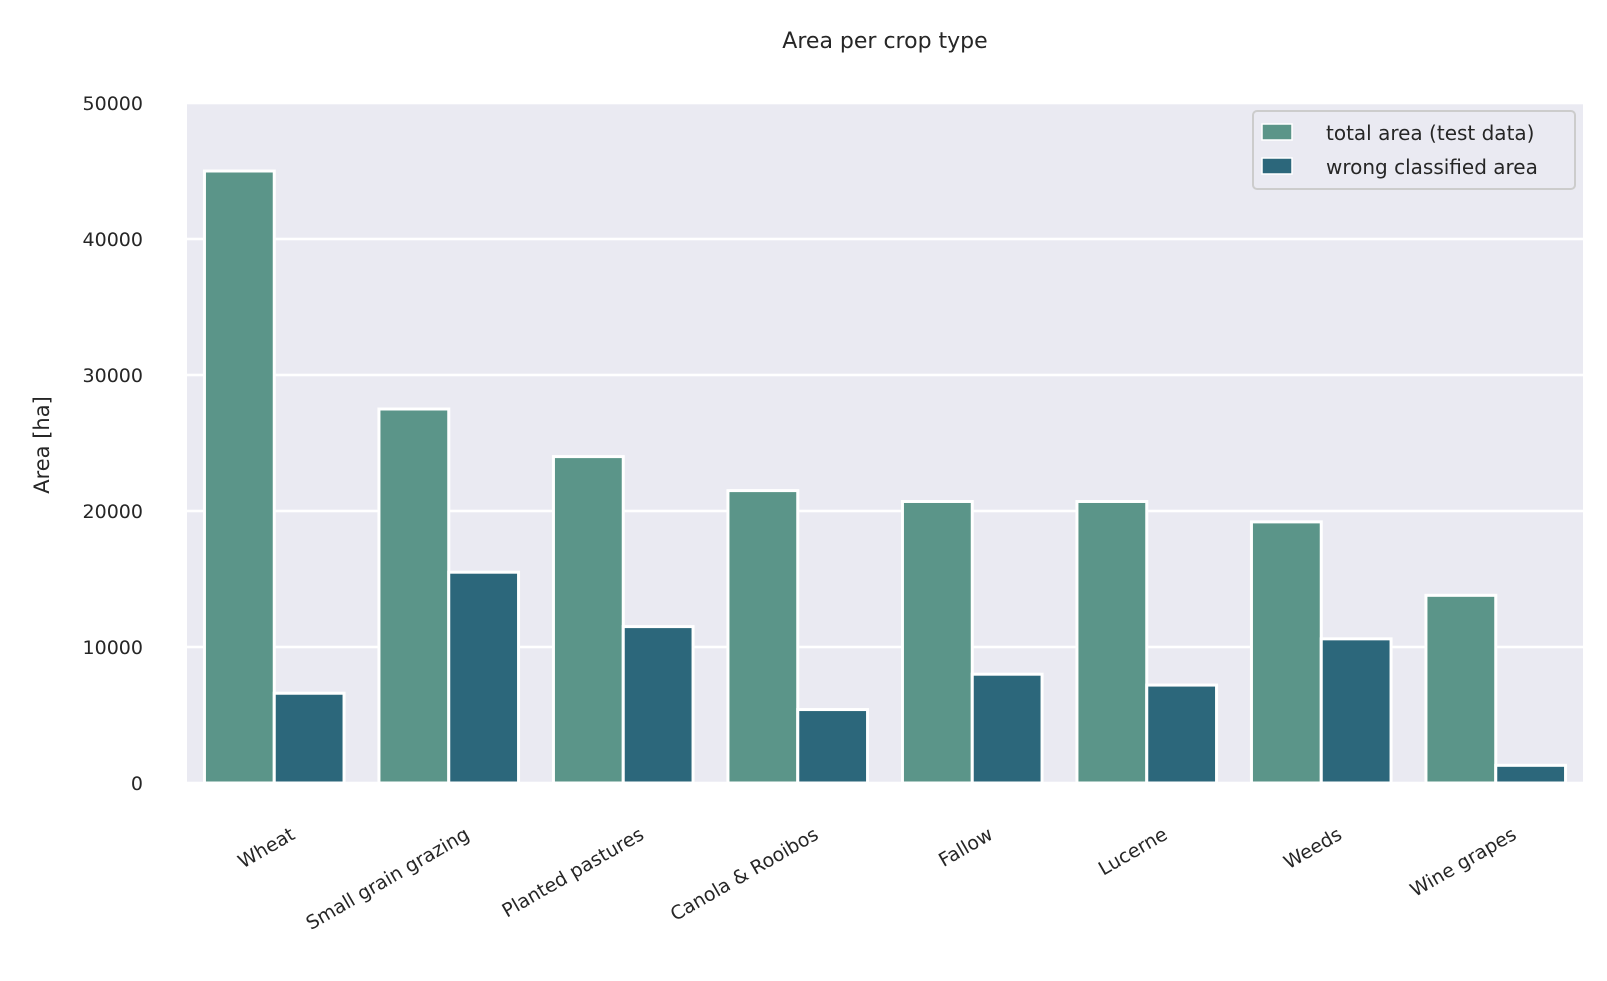 The image size is (1607, 981). I want to click on x-tick-label: Small grain grazing, so click(387, 878).